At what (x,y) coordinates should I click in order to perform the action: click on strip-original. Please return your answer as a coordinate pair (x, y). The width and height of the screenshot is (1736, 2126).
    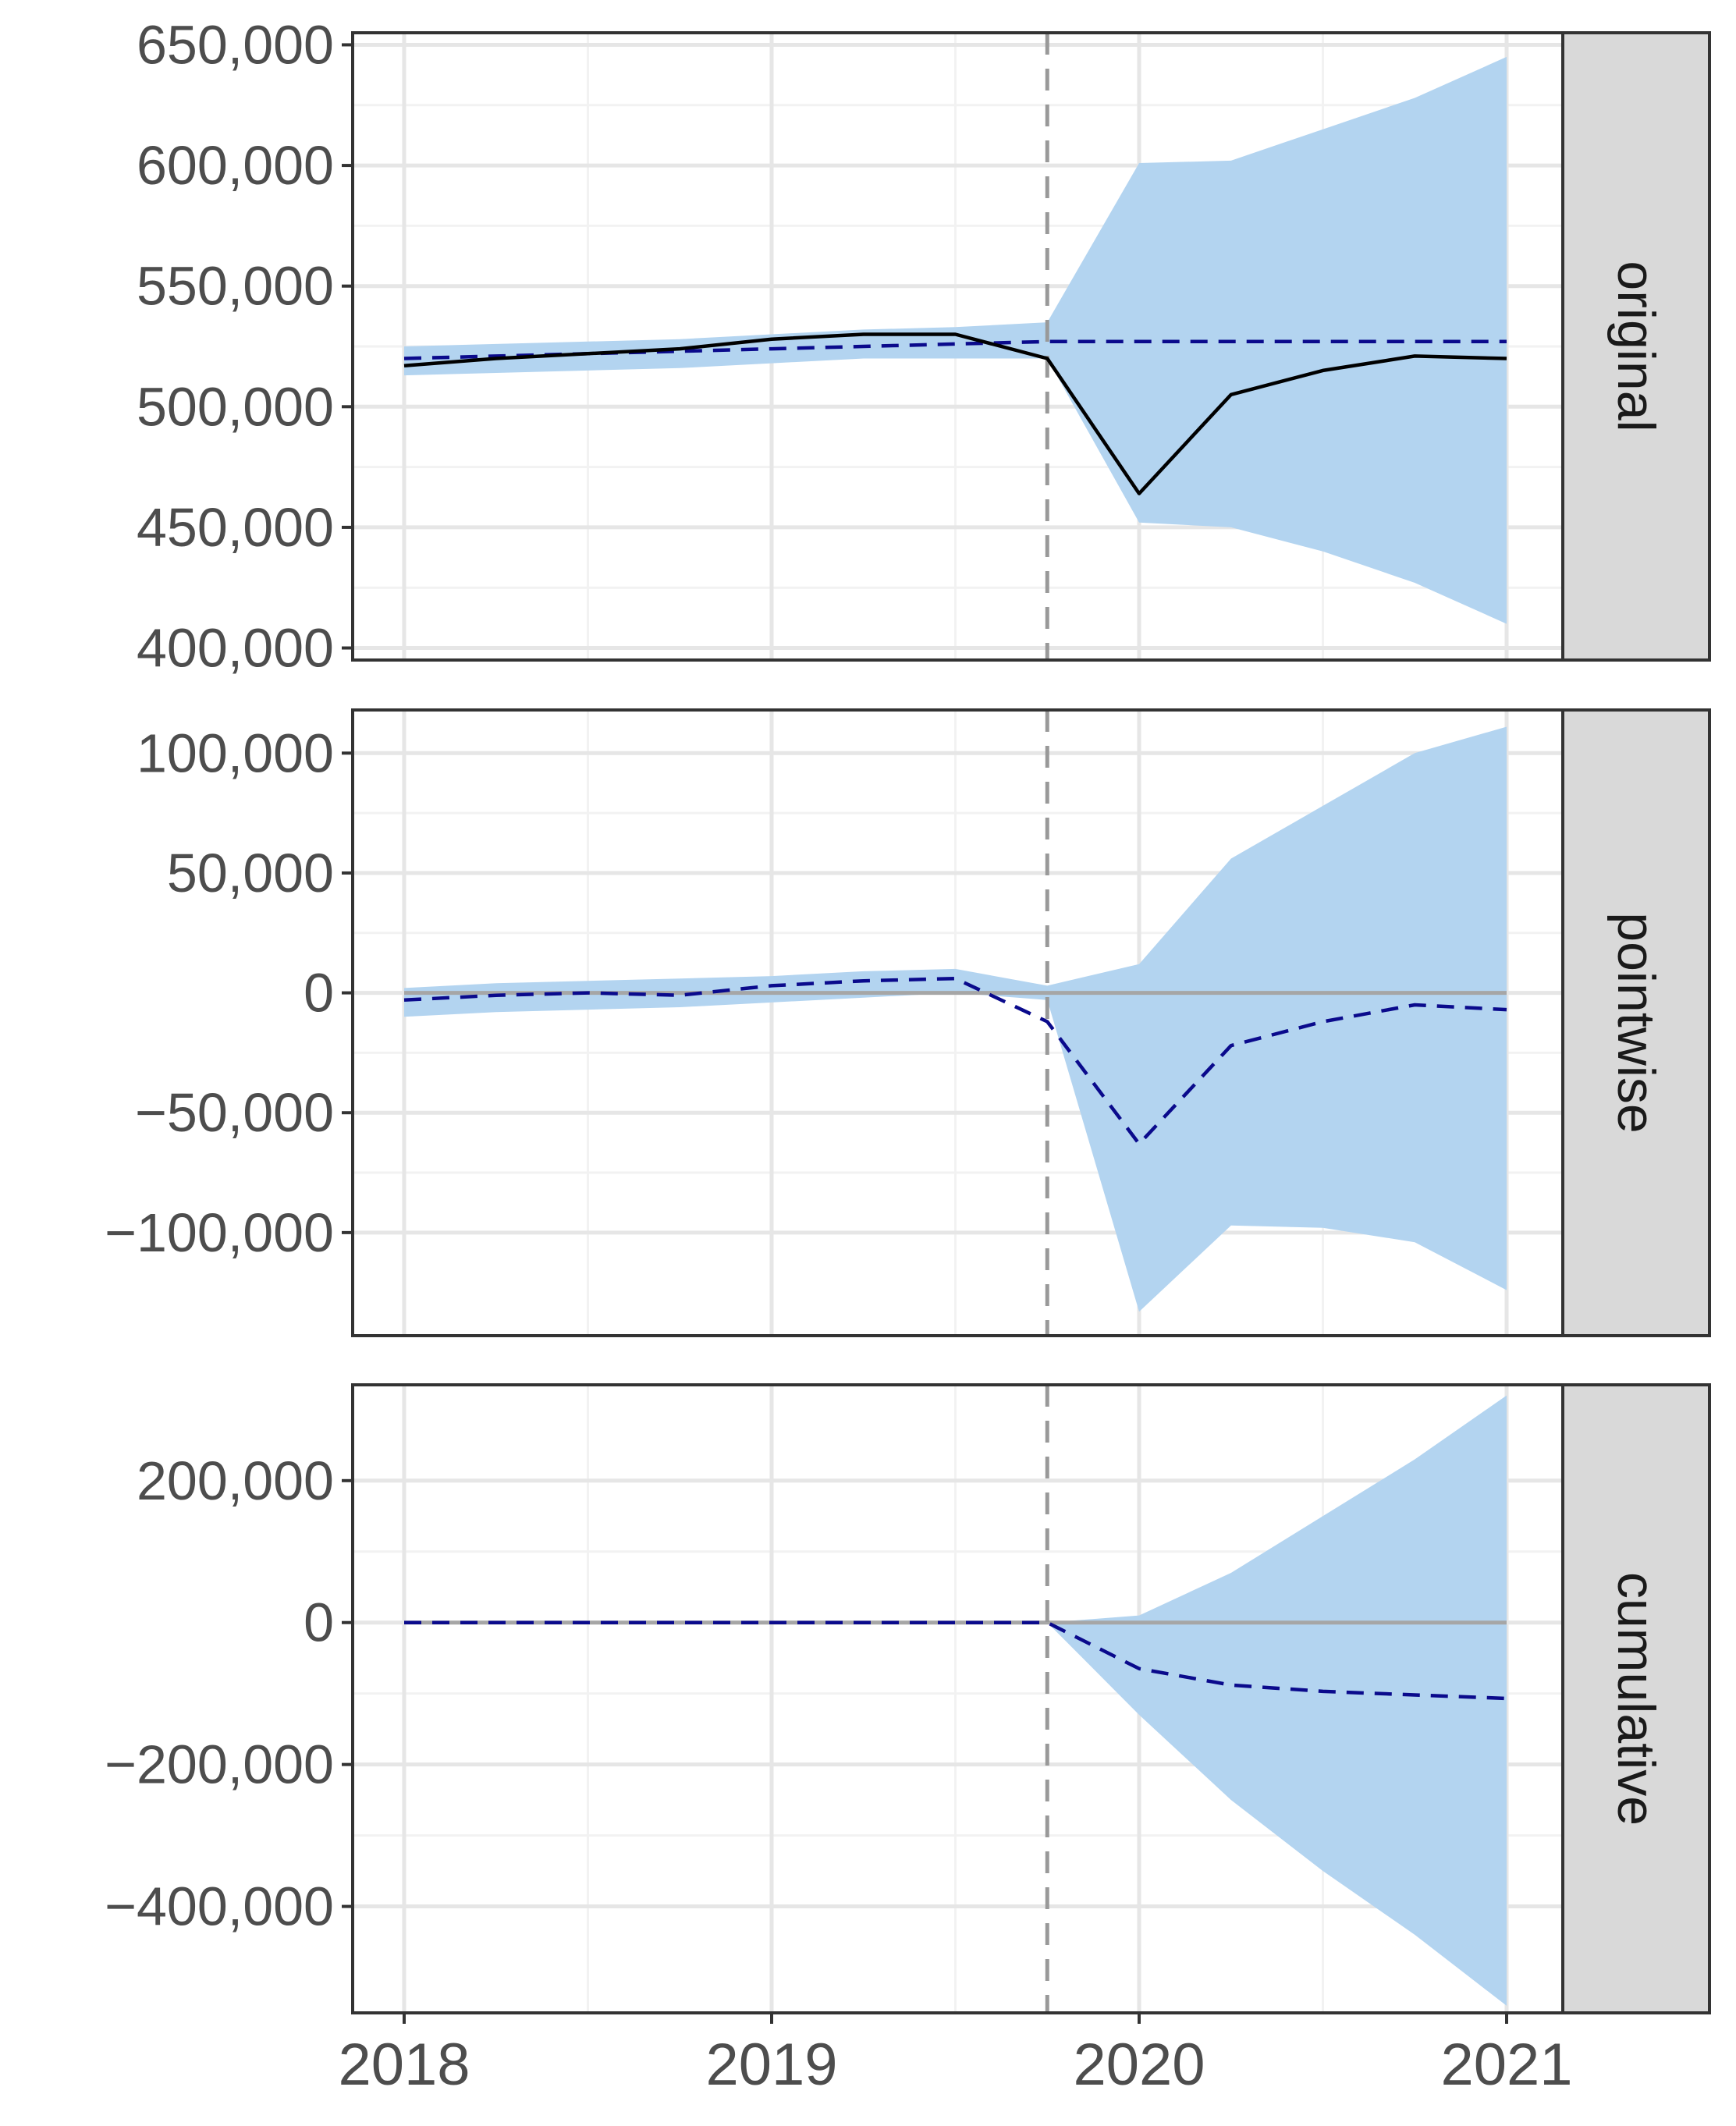
    Looking at the image, I should click on (1636, 346).